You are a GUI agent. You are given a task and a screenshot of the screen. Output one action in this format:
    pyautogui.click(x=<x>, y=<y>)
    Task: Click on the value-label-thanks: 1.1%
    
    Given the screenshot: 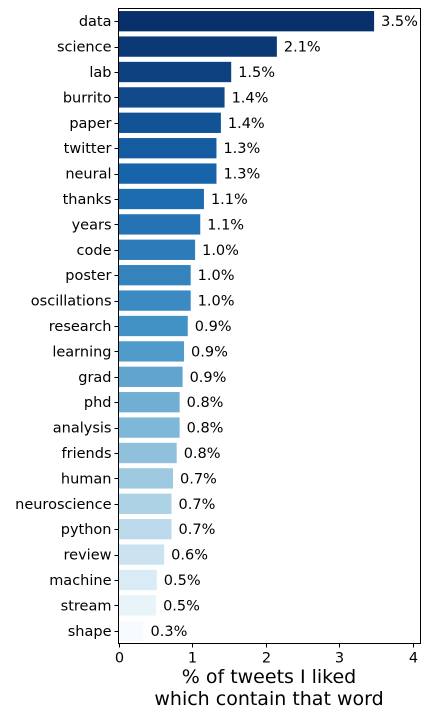 What is the action you would take?
    pyautogui.click(x=229, y=200)
    